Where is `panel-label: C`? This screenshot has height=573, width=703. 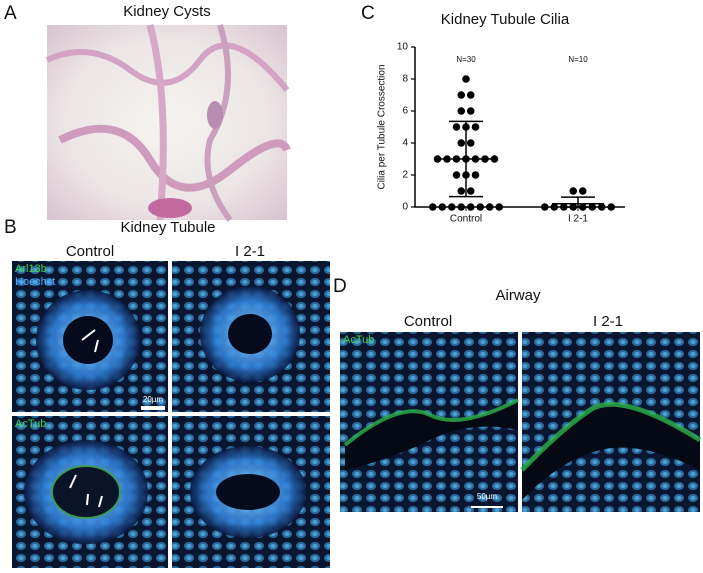 panel-label: C is located at coordinates (368, 13).